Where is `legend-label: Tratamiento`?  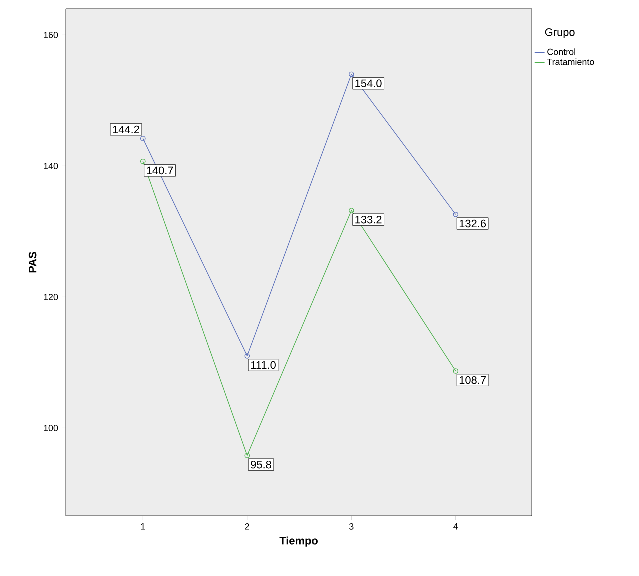
legend-label: Tratamiento is located at coordinates (570, 62).